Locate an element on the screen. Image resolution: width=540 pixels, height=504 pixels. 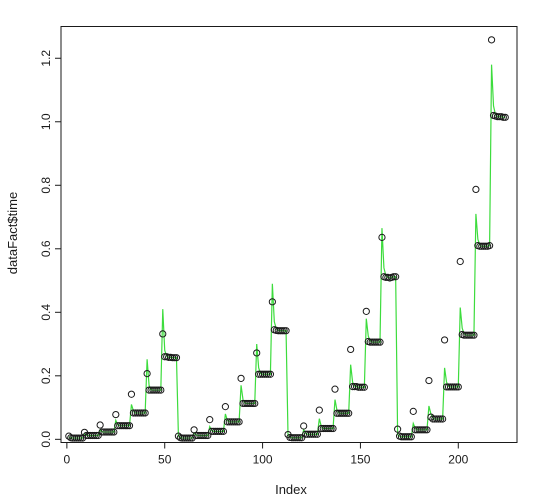
y-tick-label: 0.8 is located at coordinates (46, 185).